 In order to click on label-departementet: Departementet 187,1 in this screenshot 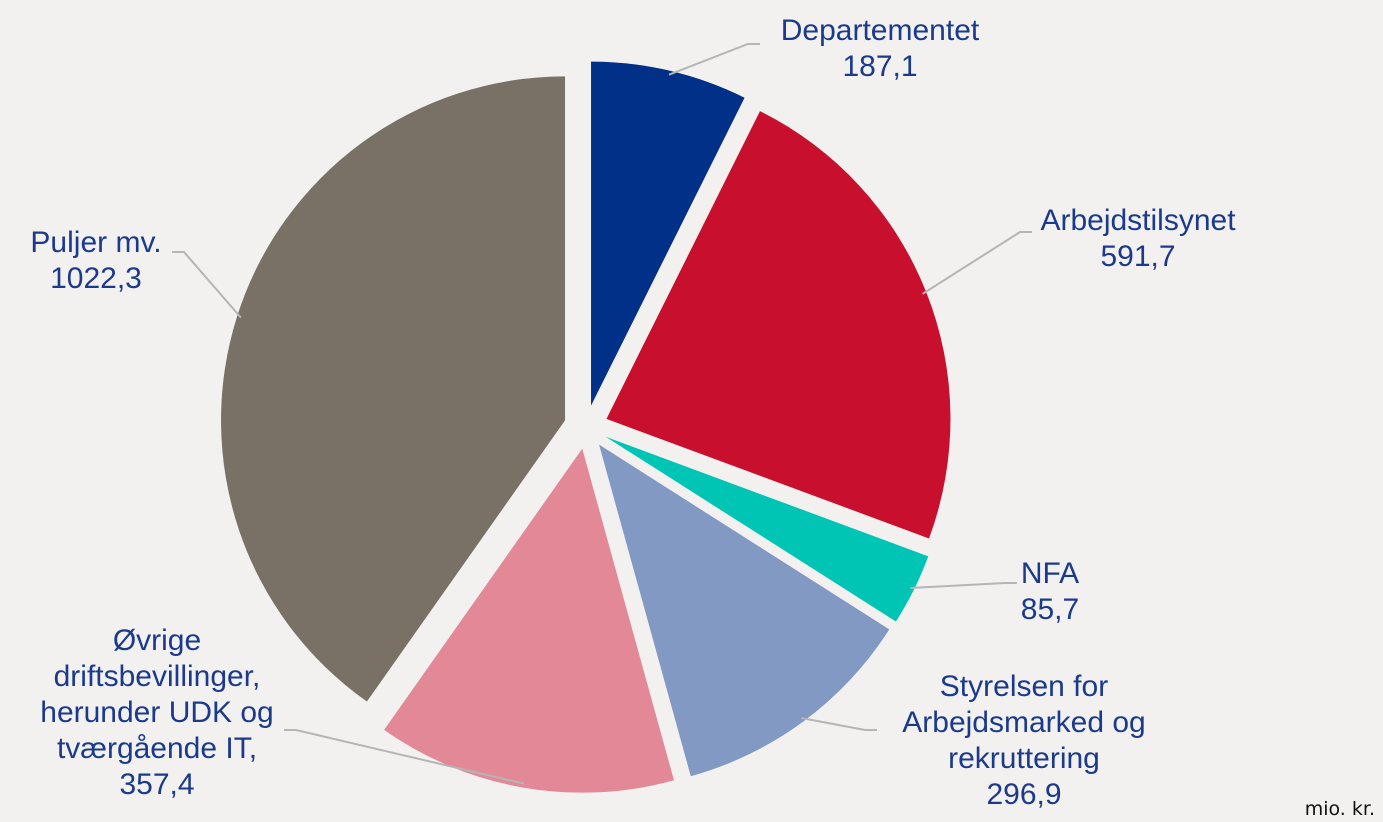, I will do `click(880, 48)`.